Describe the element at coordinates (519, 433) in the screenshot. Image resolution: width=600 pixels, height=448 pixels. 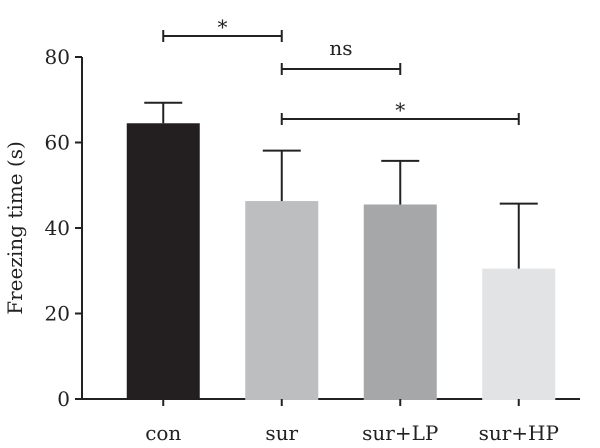
I see `category-label-3: sur+HP` at that location.